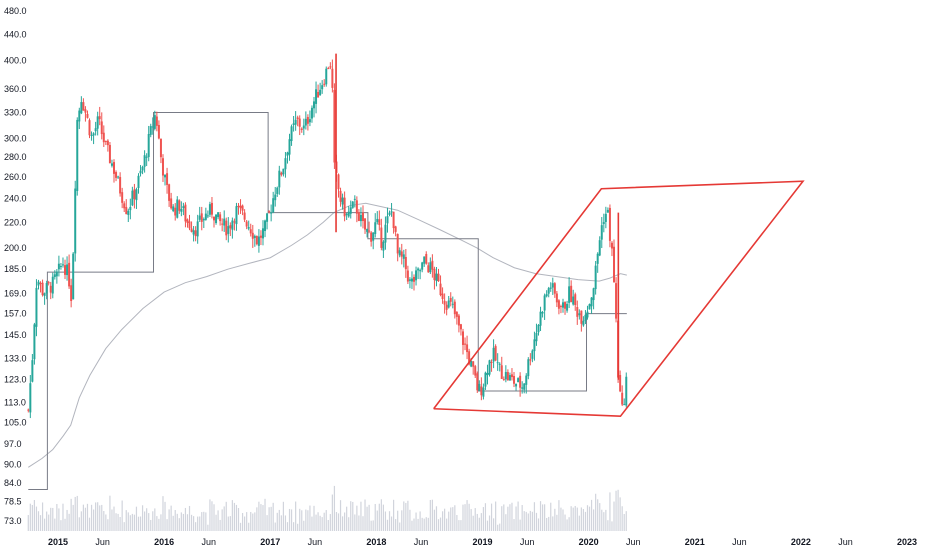  What do you see at coordinates (15, 269) in the screenshot?
I see `y-tick-label: 185.0` at bounding box center [15, 269].